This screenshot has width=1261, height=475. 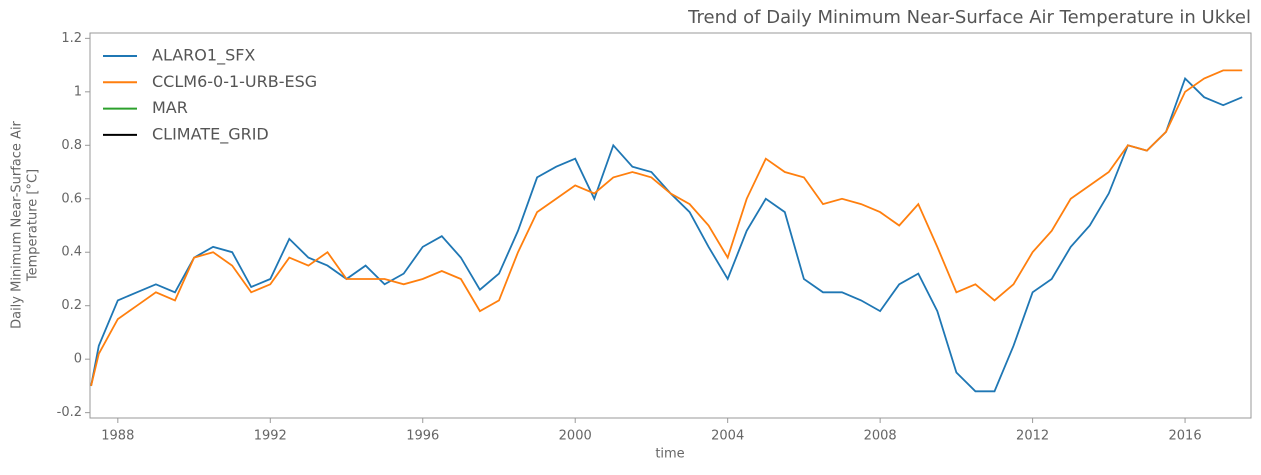 What do you see at coordinates (71, 198) in the screenshot?
I see `y-tick-label: 0.6` at bounding box center [71, 198].